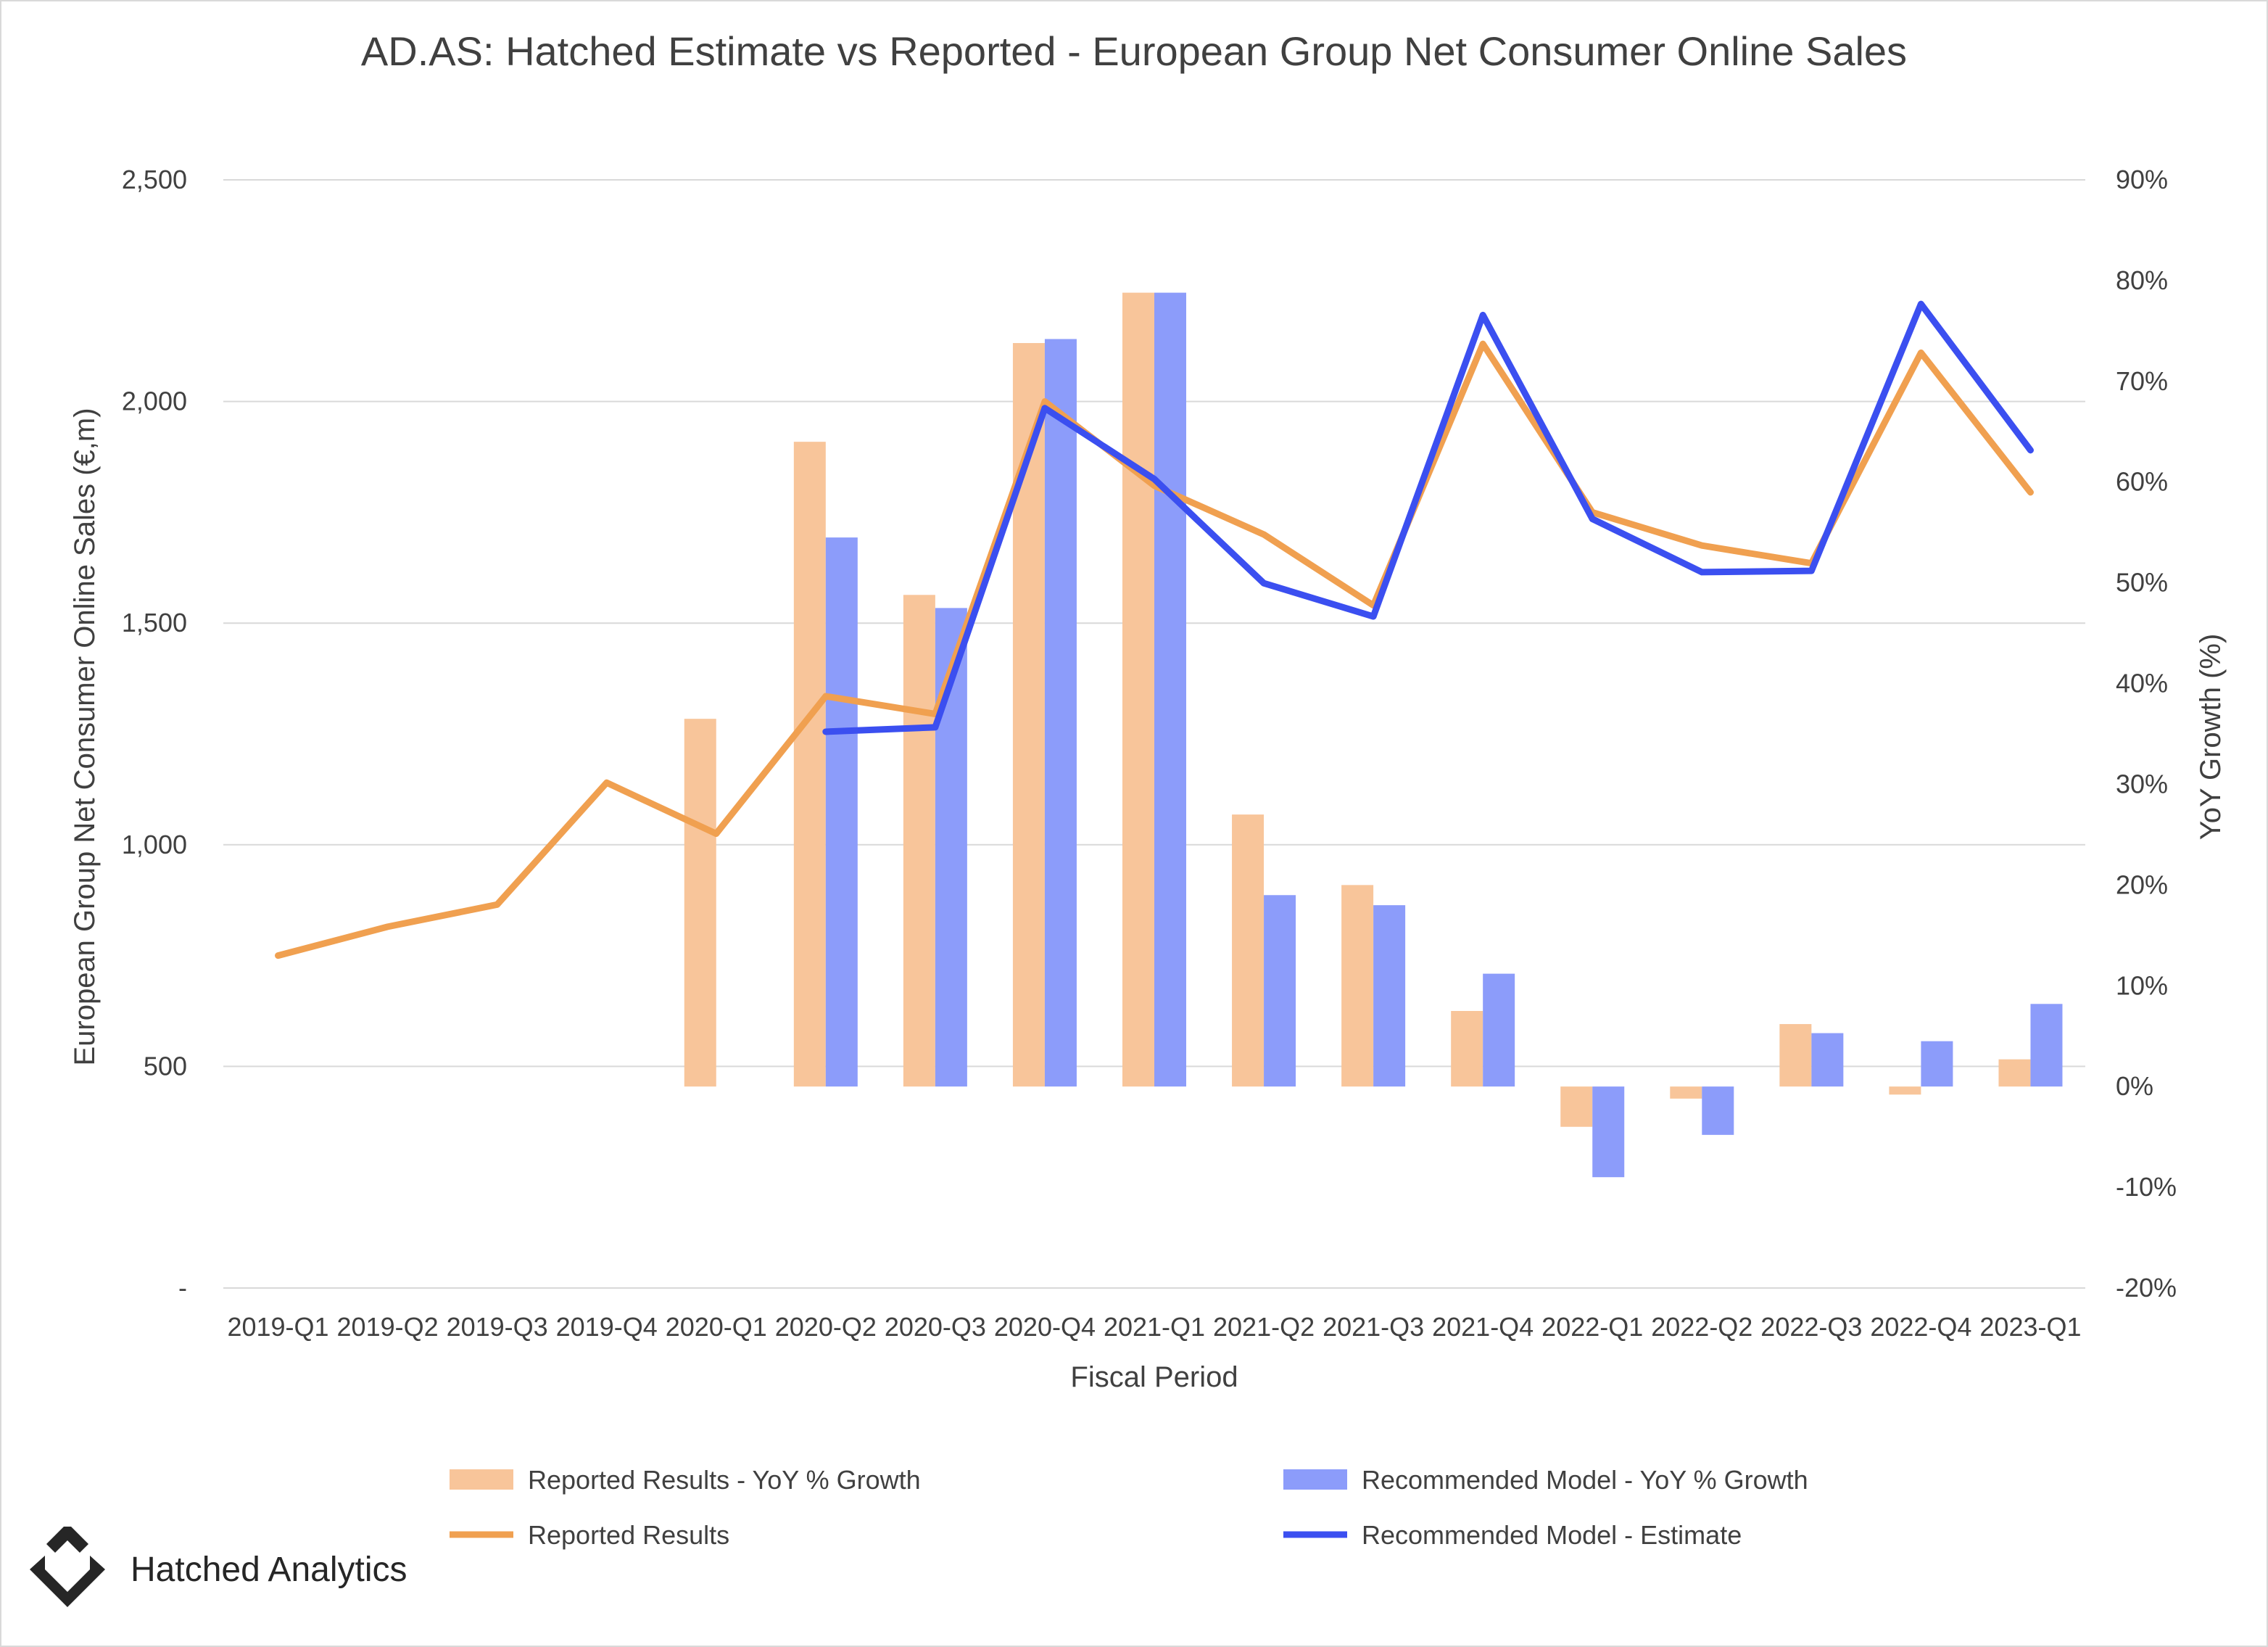  I want to click on brand-name: Hatched Analytics, so click(269, 1570).